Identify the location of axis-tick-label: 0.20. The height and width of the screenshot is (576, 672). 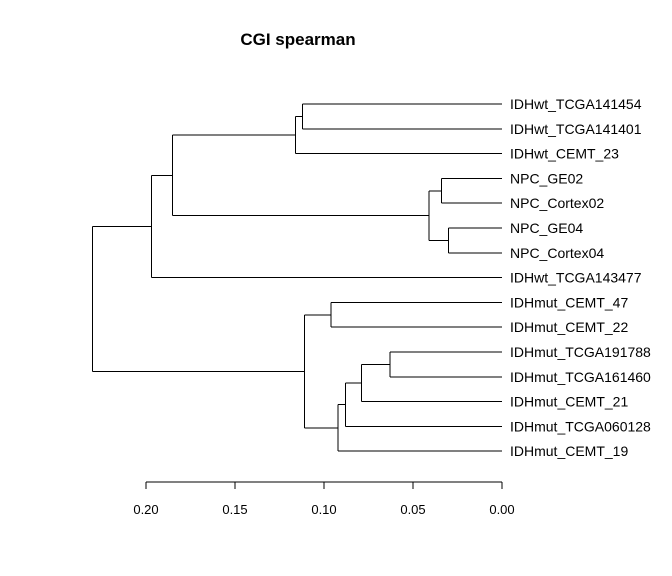
(145, 509).